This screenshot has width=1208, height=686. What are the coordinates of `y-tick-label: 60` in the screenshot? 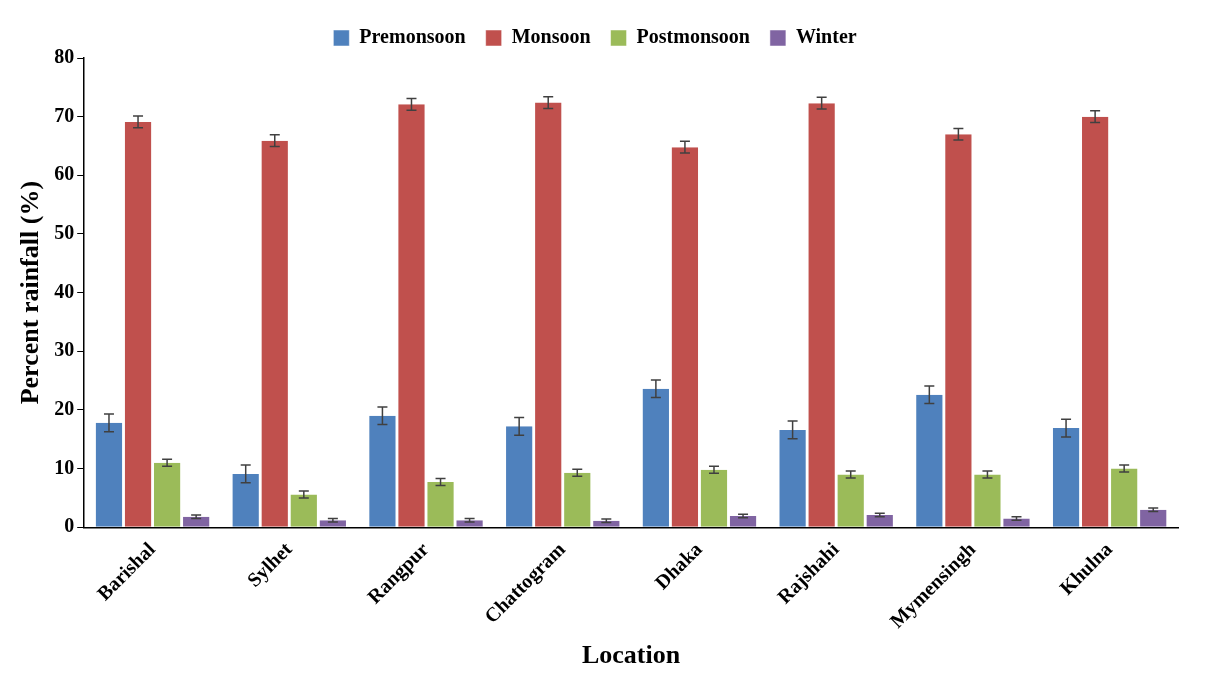 It's located at (64, 173).